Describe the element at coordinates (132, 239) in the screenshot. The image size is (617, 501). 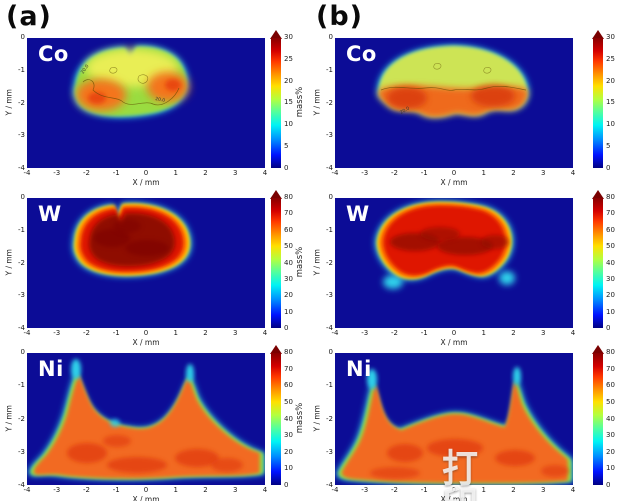
I see `w-blob-a` at that location.